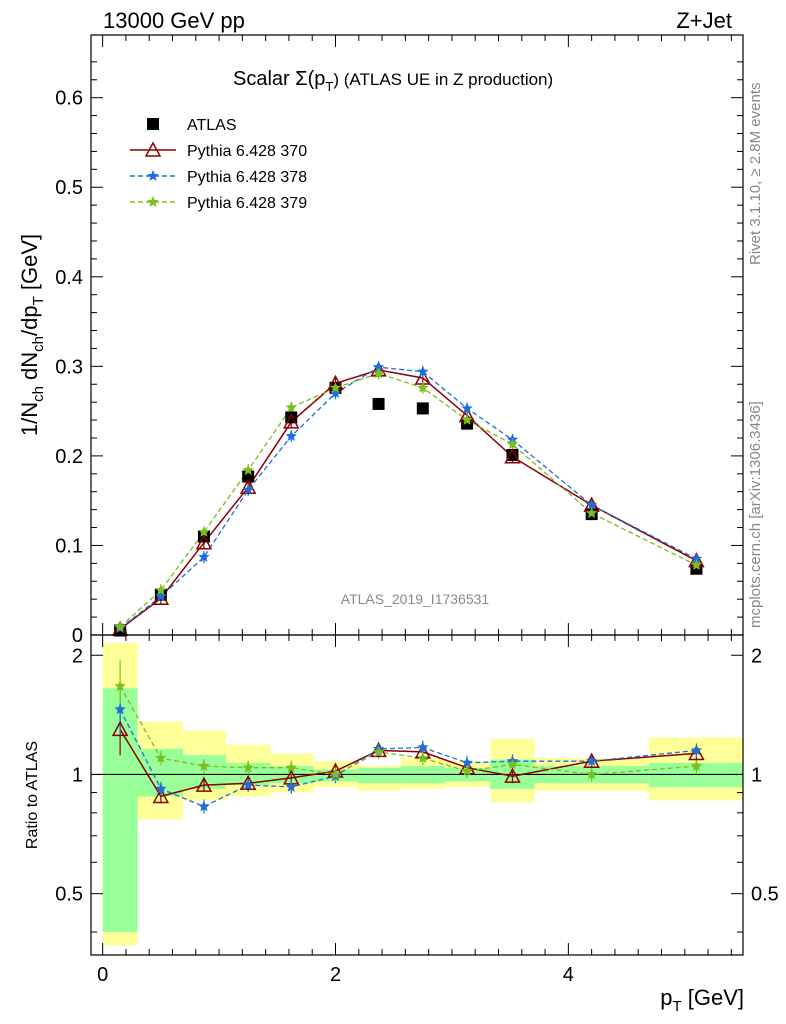  What do you see at coordinates (247, 177) in the screenshot?
I see `legend-label-2: Pythia 6.428 378` at bounding box center [247, 177].